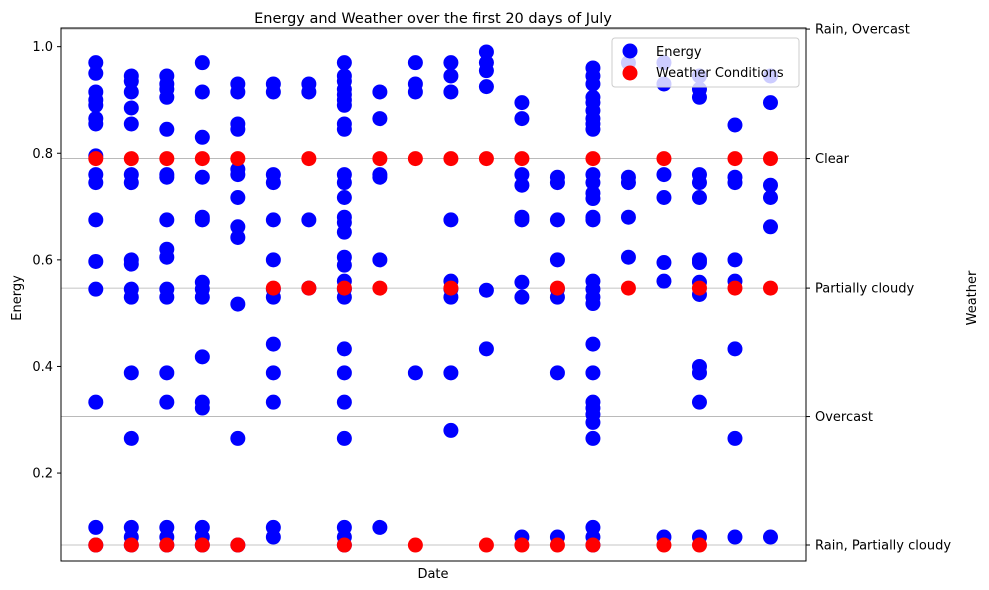 The width and height of the screenshot is (989, 590). I want to click on weather-tick-label: Clear, so click(832, 159).